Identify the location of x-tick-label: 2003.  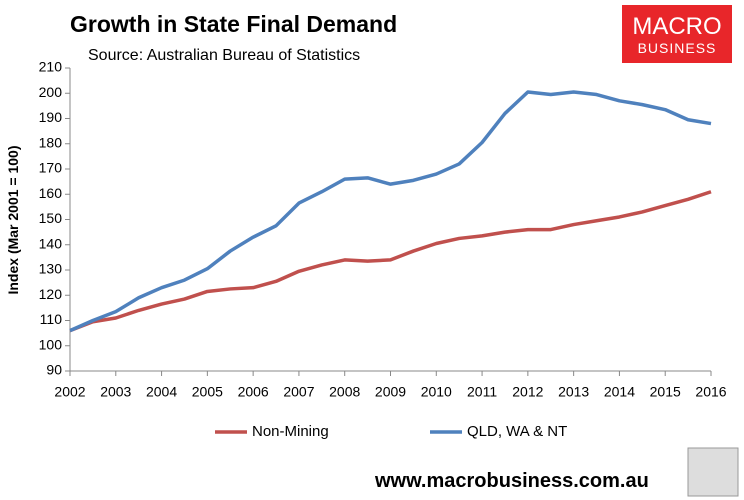
(115, 392).